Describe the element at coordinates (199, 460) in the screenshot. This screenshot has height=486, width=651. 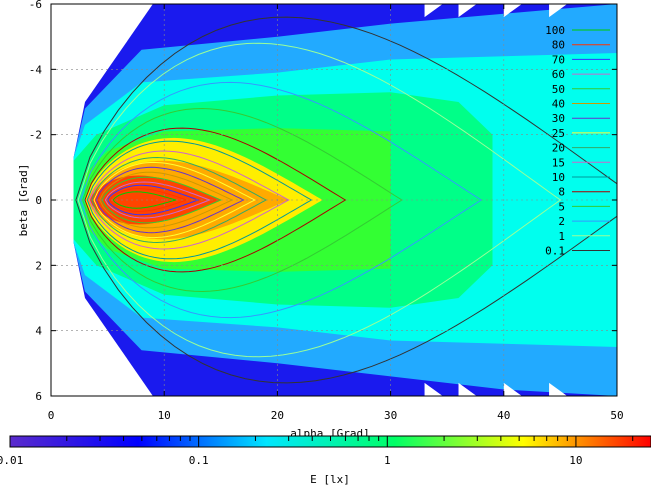
I see `colorbar-tick-label: 0.1` at that location.